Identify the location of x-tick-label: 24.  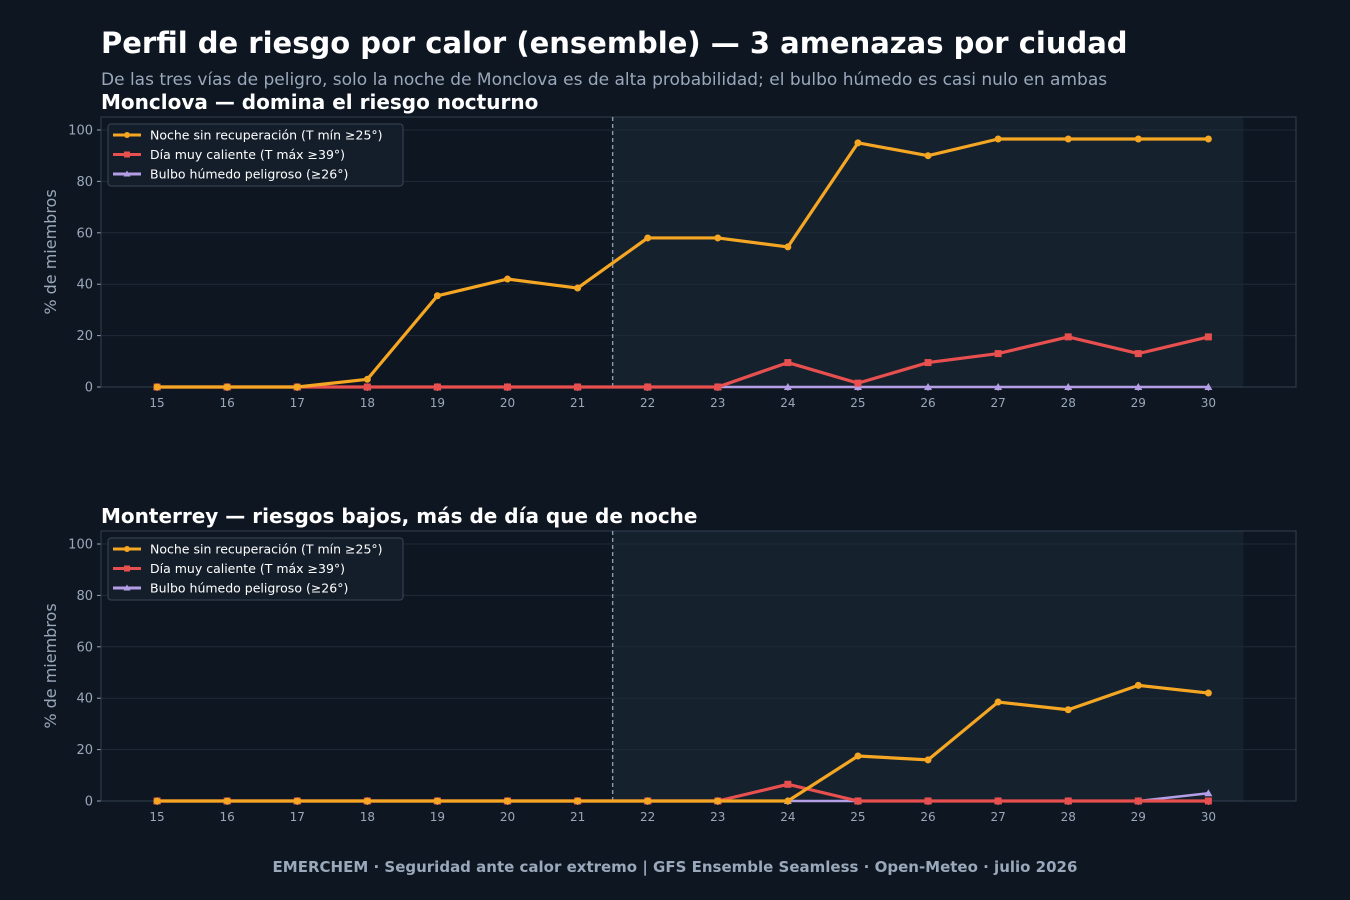
(787, 403).